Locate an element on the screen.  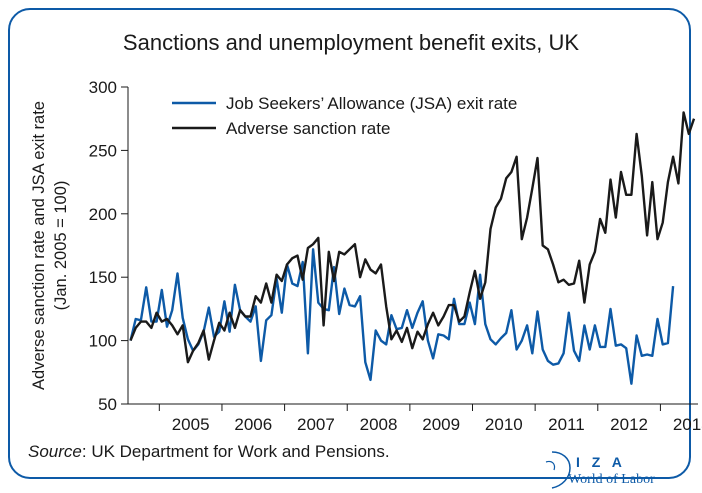
x-tick-label: 2010 is located at coordinates (504, 424).